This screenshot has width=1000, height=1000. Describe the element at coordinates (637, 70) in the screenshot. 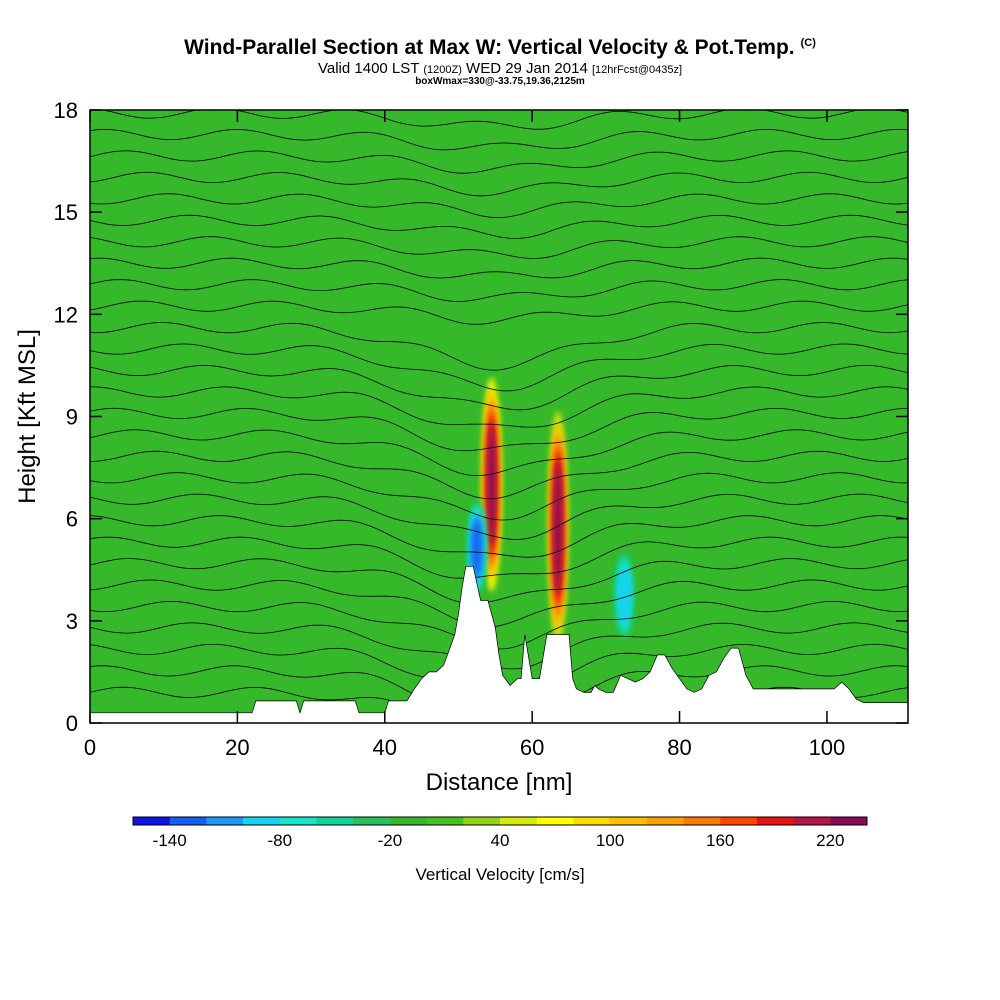

I see `forecast-info: [12hrFcst@0435z]` at that location.